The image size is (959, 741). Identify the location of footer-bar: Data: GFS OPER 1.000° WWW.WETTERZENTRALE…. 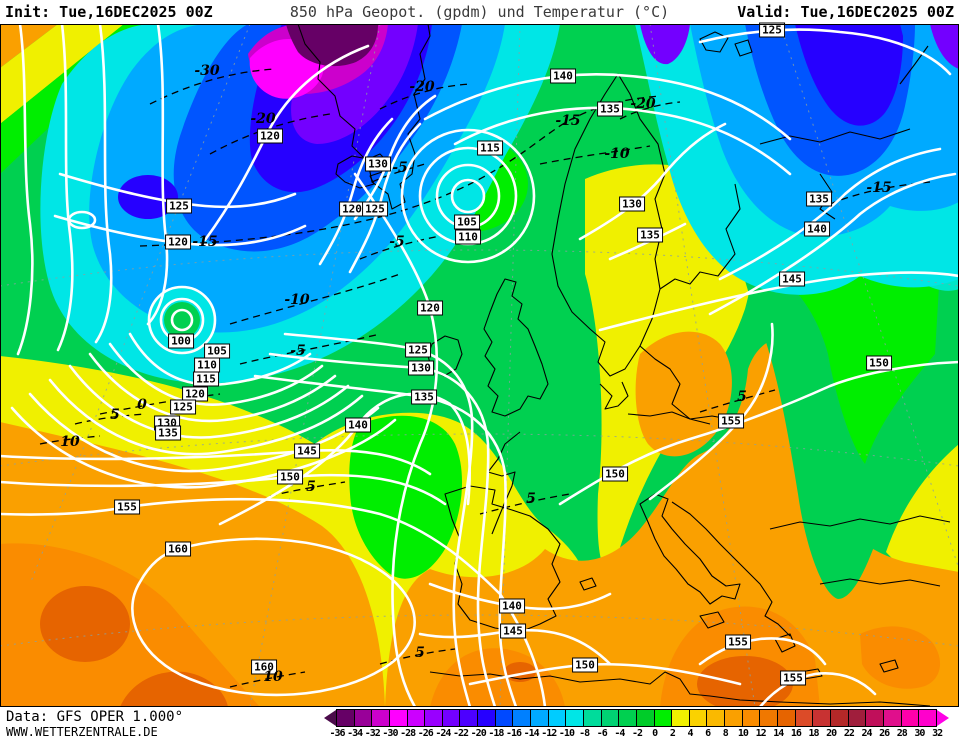
(479, 724).